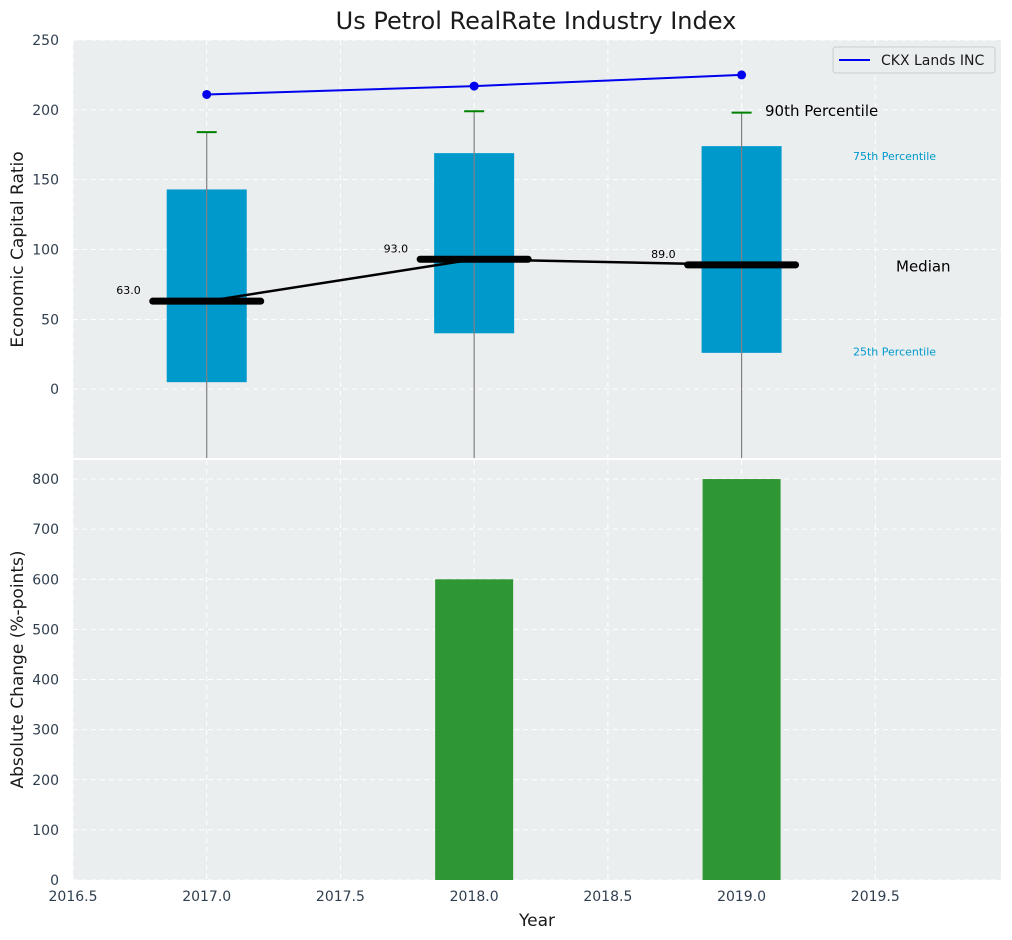 Image resolution: width=1012 pixels, height=940 pixels. I want to click on median-value-label: 63.0, so click(128, 290).